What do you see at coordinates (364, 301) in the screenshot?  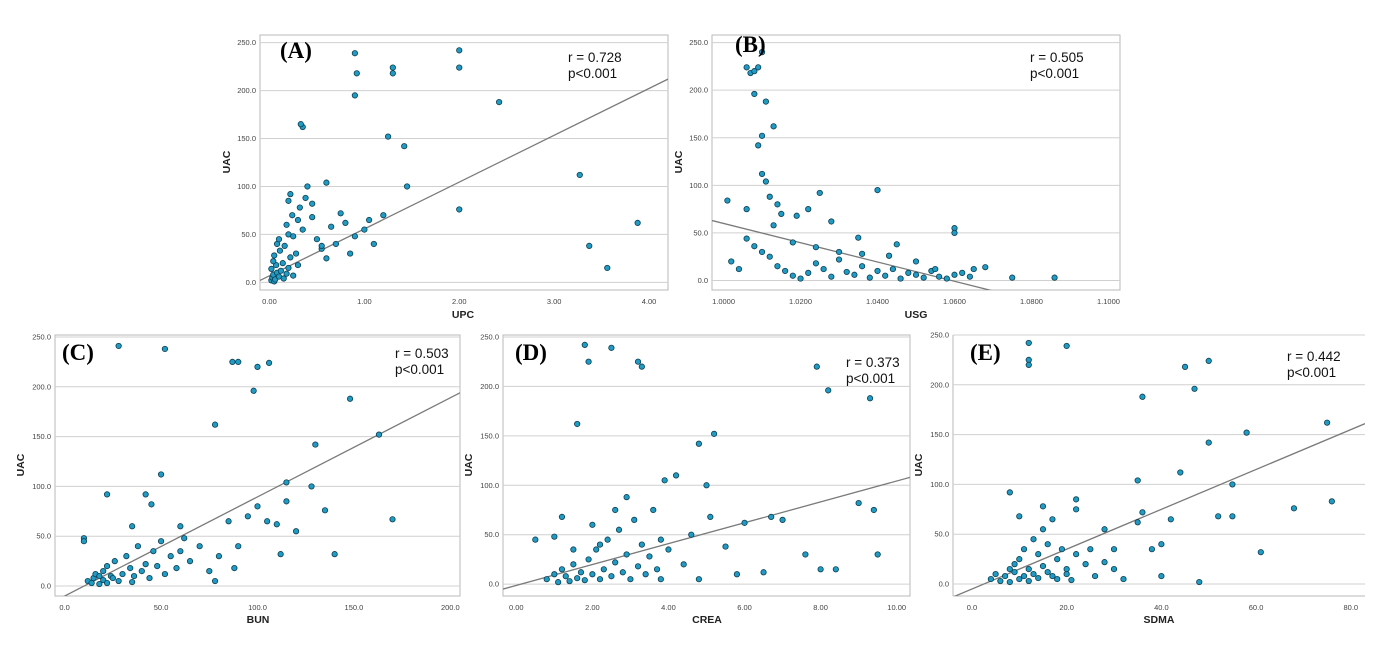 I see `x-tick-label: 1.00` at bounding box center [364, 301].